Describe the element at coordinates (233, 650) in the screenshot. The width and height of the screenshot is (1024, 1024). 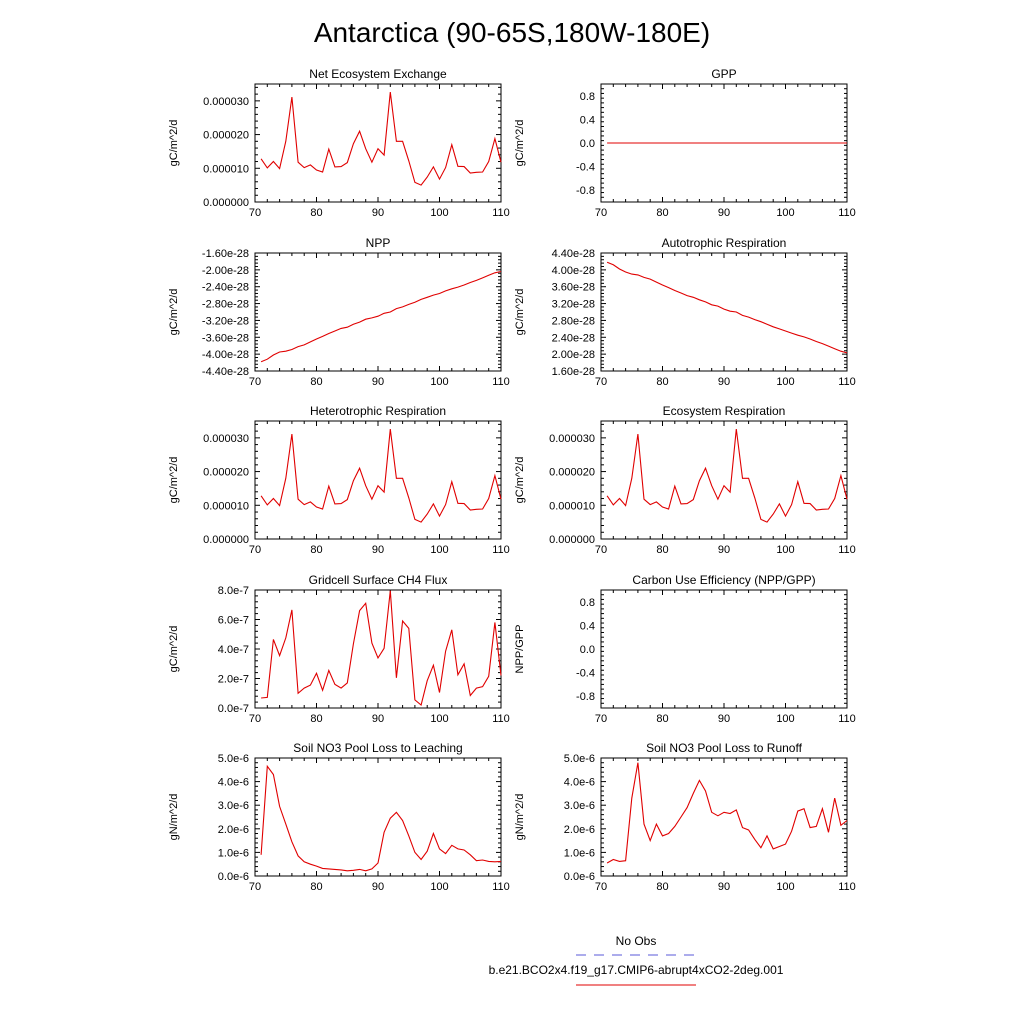
I see `y-tick-label: 4.0e-7` at that location.